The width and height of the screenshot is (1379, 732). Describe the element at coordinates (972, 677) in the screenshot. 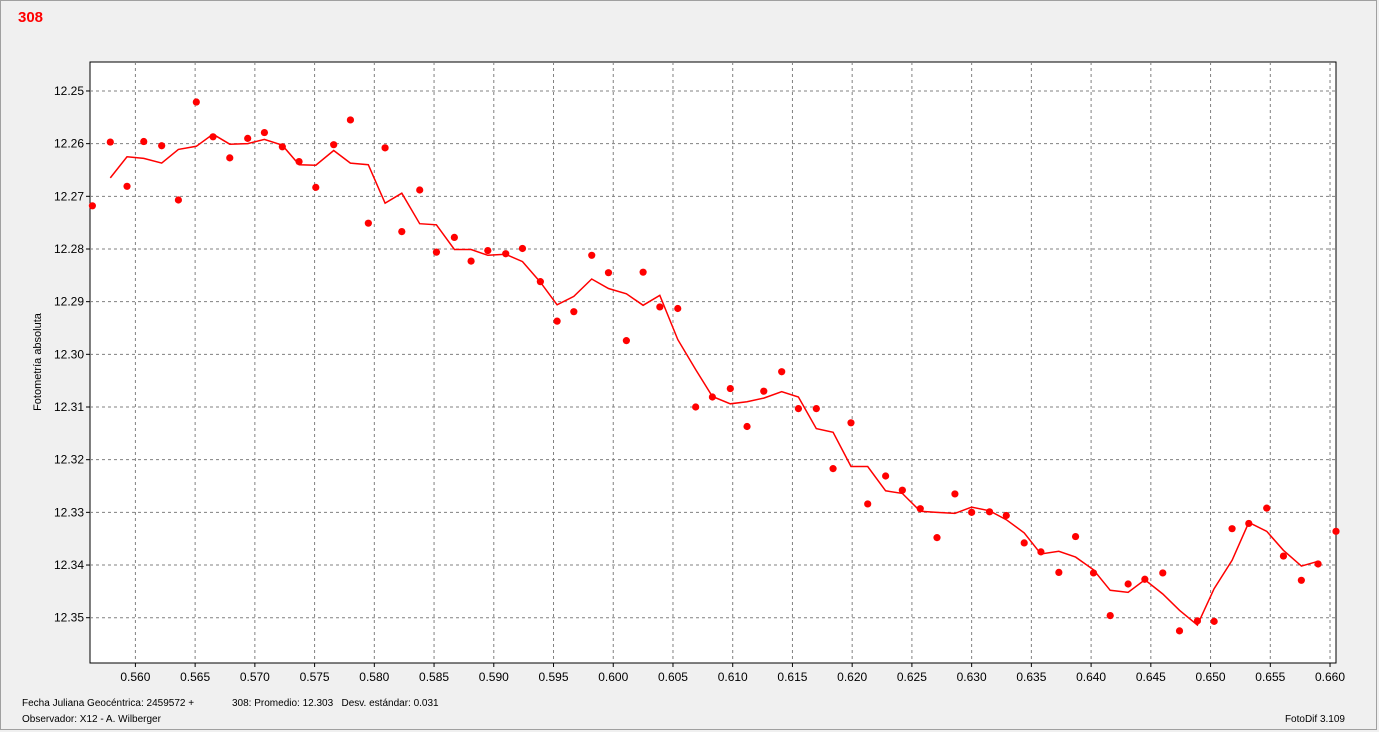

I see `x-tick-label: 0.630` at that location.